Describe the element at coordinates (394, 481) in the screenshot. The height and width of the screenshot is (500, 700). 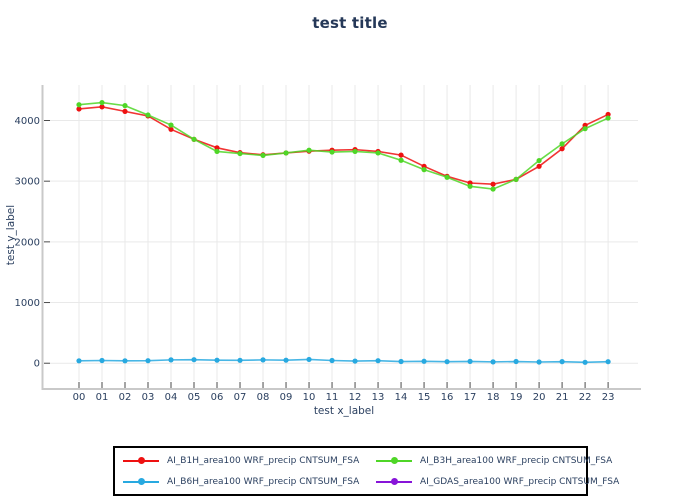
I see `legend-line-marker-purple` at that location.